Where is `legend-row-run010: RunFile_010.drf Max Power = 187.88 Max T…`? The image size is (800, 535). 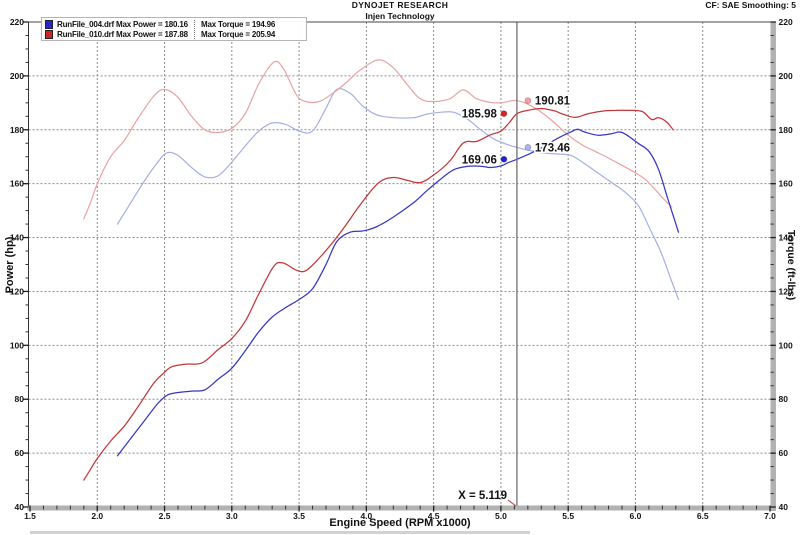
legend-row-run010: RunFile_010.drf Max Power = 187.88 Max T… is located at coordinates (174, 34).